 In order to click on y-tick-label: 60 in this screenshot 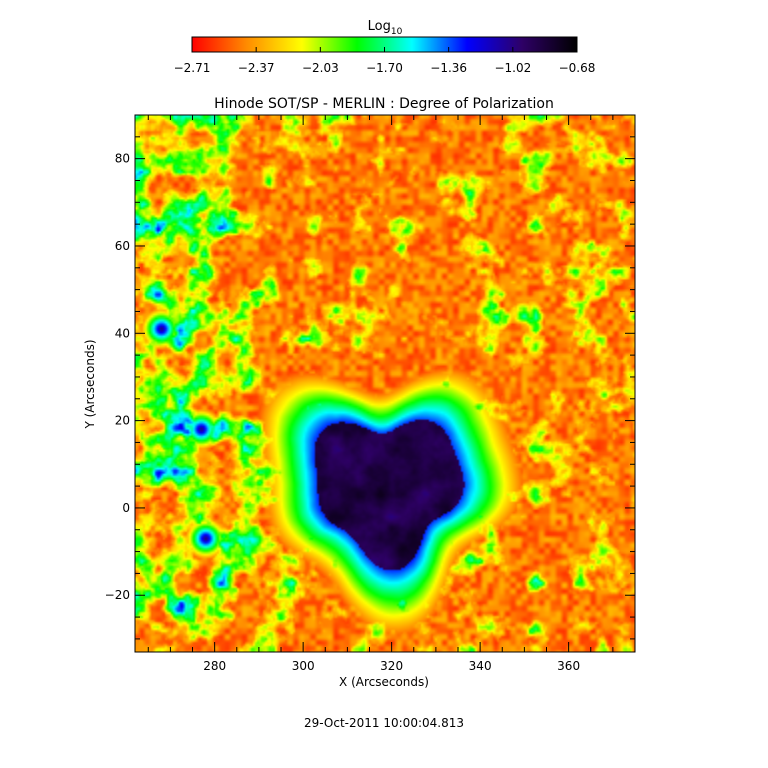, I will do `click(122, 246)`.